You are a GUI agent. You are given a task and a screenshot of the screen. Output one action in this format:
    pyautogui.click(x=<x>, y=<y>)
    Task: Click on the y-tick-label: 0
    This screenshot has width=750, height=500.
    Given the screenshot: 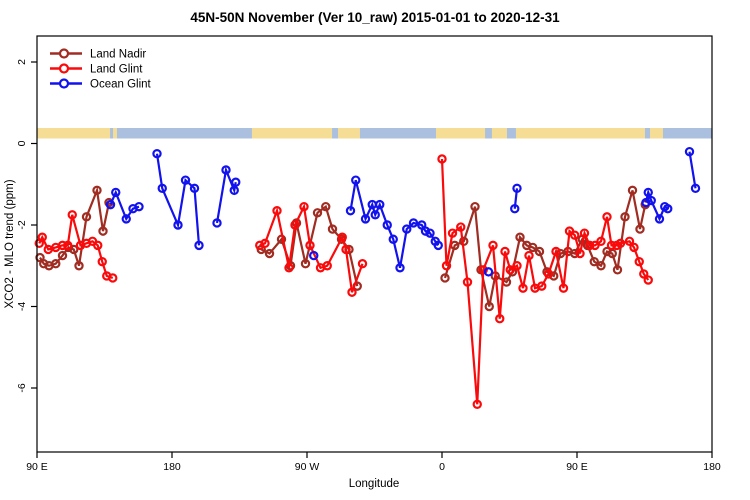 What is the action you would take?
    pyautogui.click(x=22, y=143)
    